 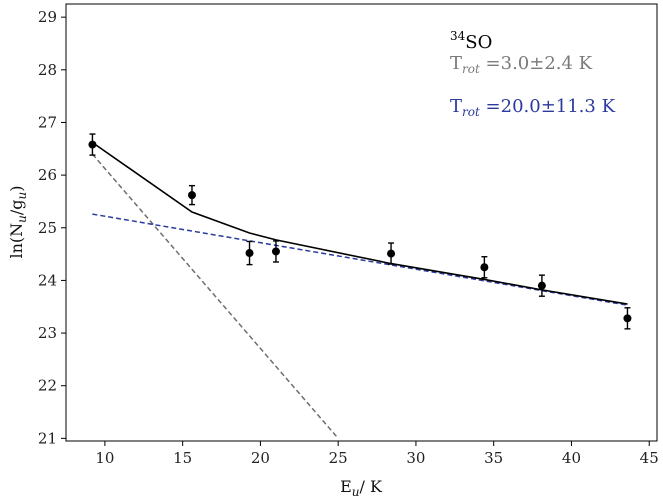 I want to click on y-tick-label: 23, so click(x=47, y=333).